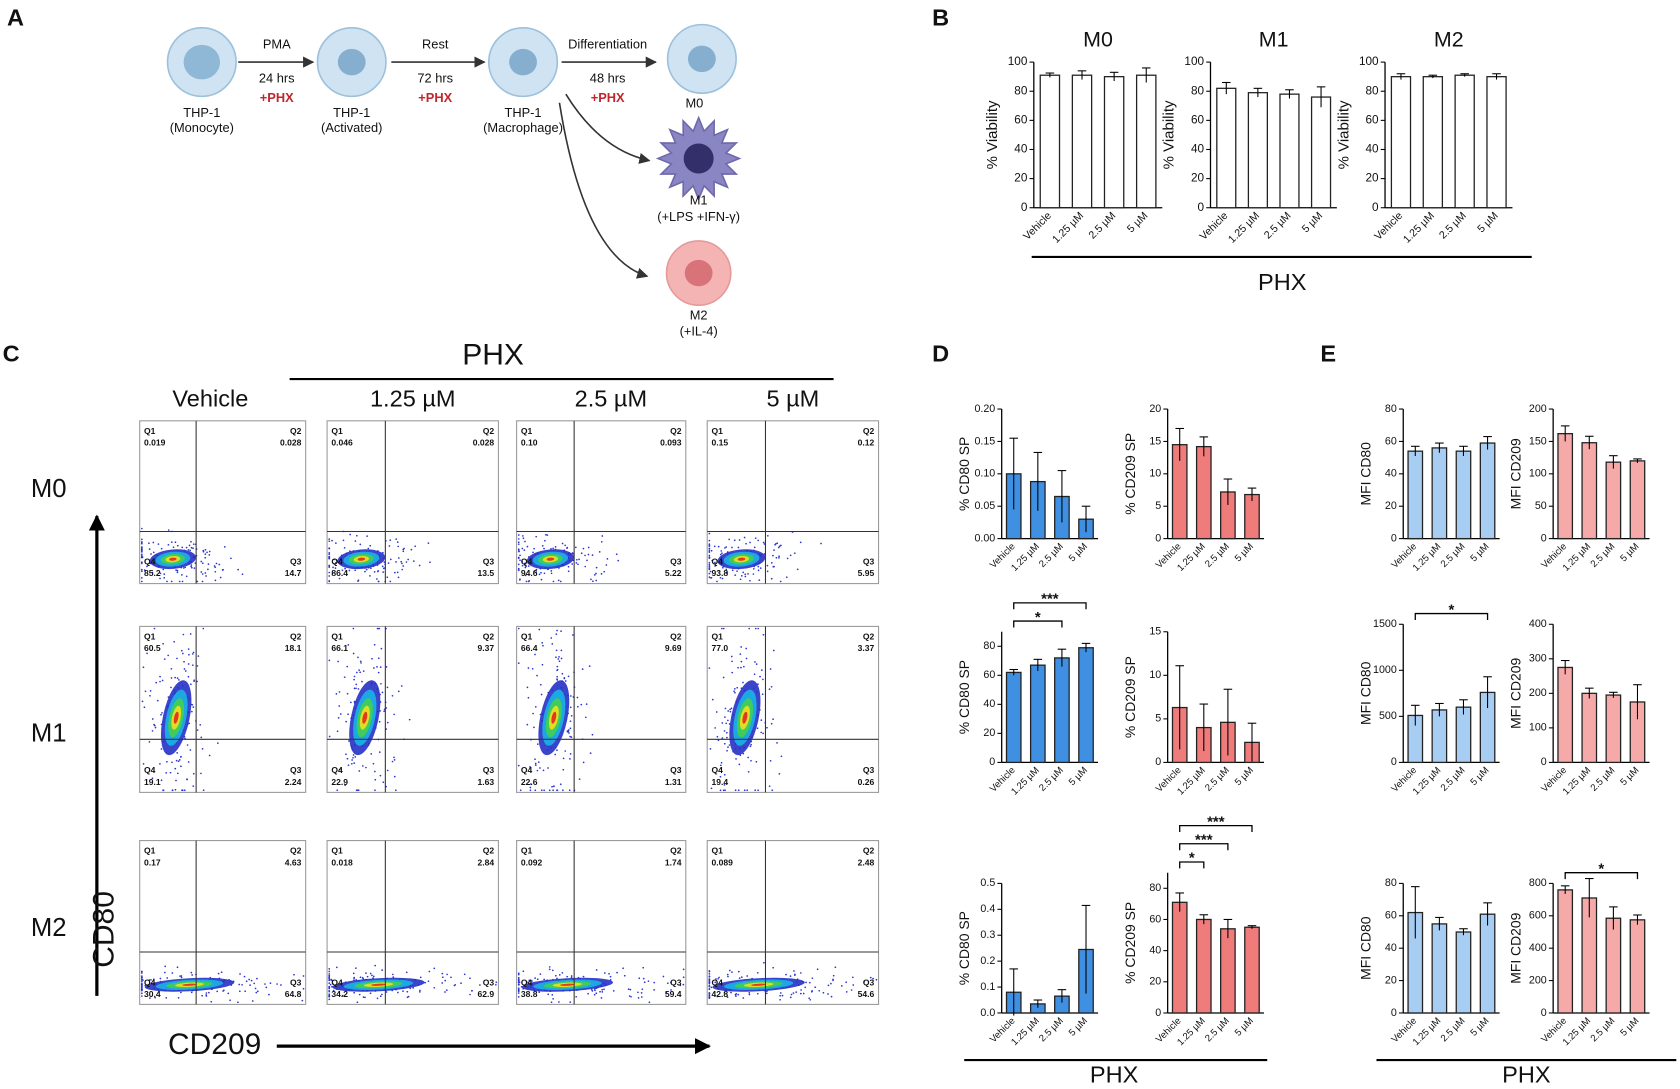 Image resolution: width=1680 pixels, height=1089 pixels. What do you see at coordinates (698, 216) in the screenshot?
I see `outcome-sublabel: (+LPS +IFN-γ)` at bounding box center [698, 216].